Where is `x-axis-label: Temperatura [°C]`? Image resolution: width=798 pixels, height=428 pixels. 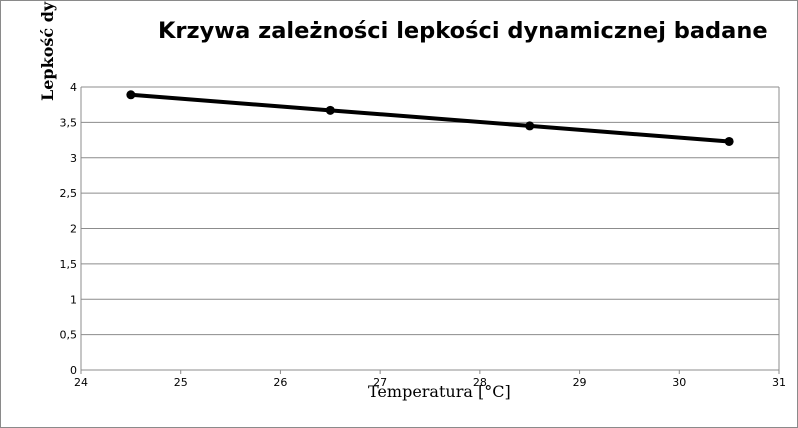
x-axis-label: Temperatura [°C] is located at coordinates (439, 391).